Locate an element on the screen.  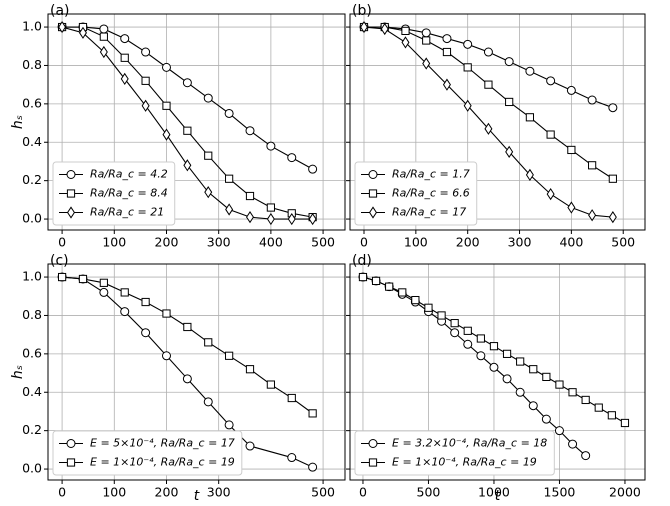
y-tick-label: 0.2 is located at coordinates (32, 429).